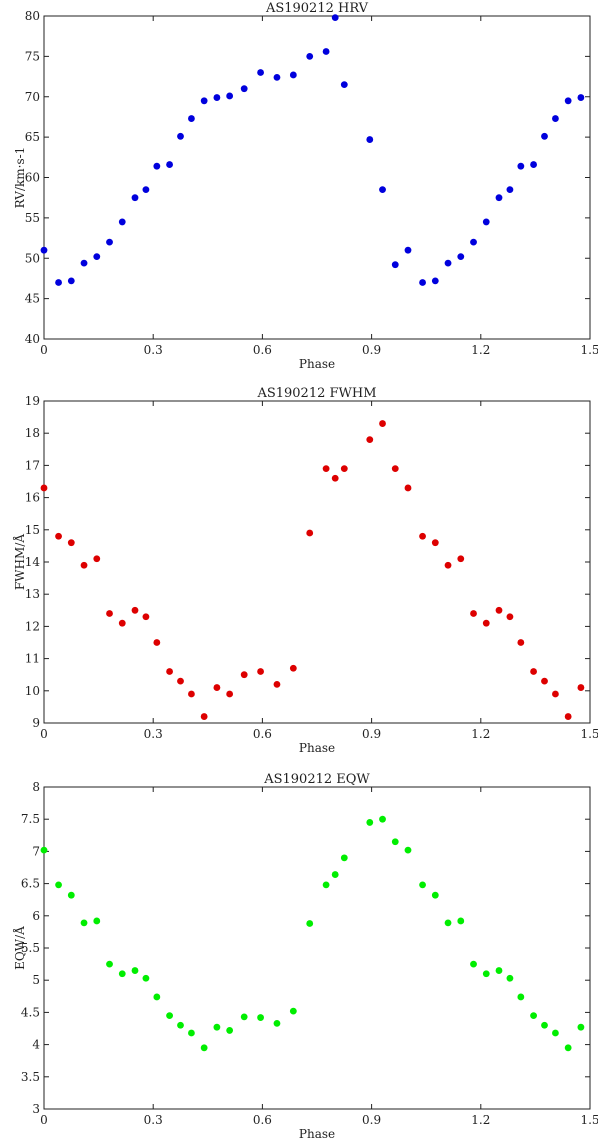 This screenshot has height=1140, width=598. I want to click on chart-title: AS190212 FWHM, so click(316, 393).